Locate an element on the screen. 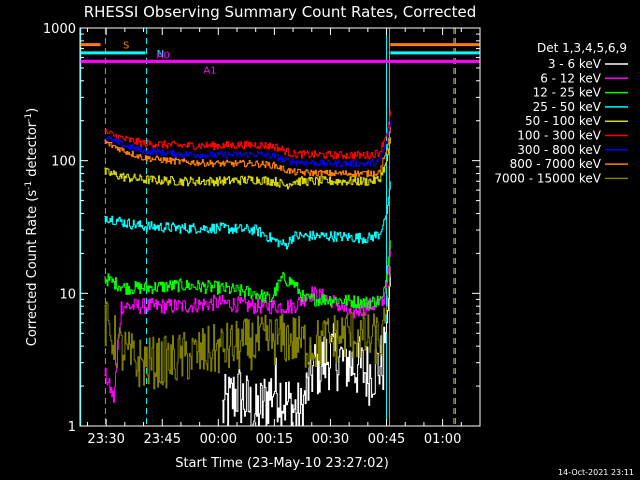 Image resolution: width=640 pixels, height=480 pixels. y-tick-label: 1000 is located at coordinates (59, 29).